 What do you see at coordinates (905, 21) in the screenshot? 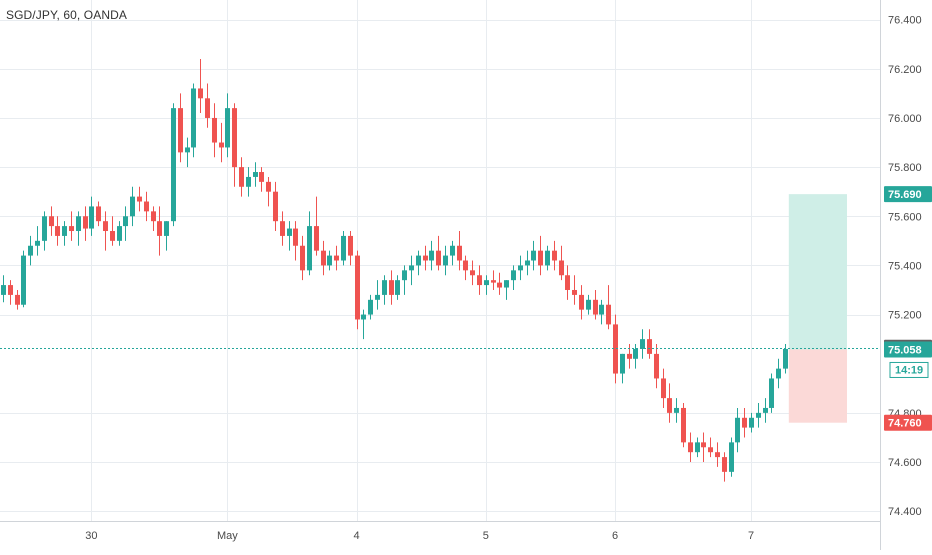
I see `y-tick-label: 76.400` at bounding box center [905, 21].